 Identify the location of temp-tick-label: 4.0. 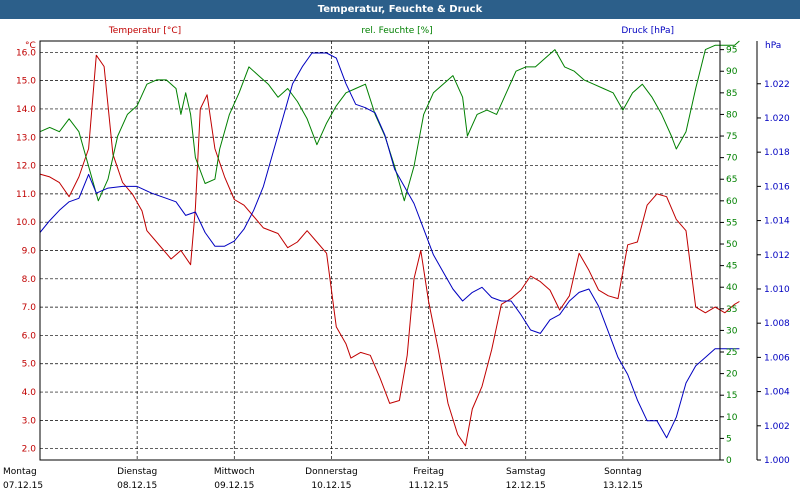
(29, 393).